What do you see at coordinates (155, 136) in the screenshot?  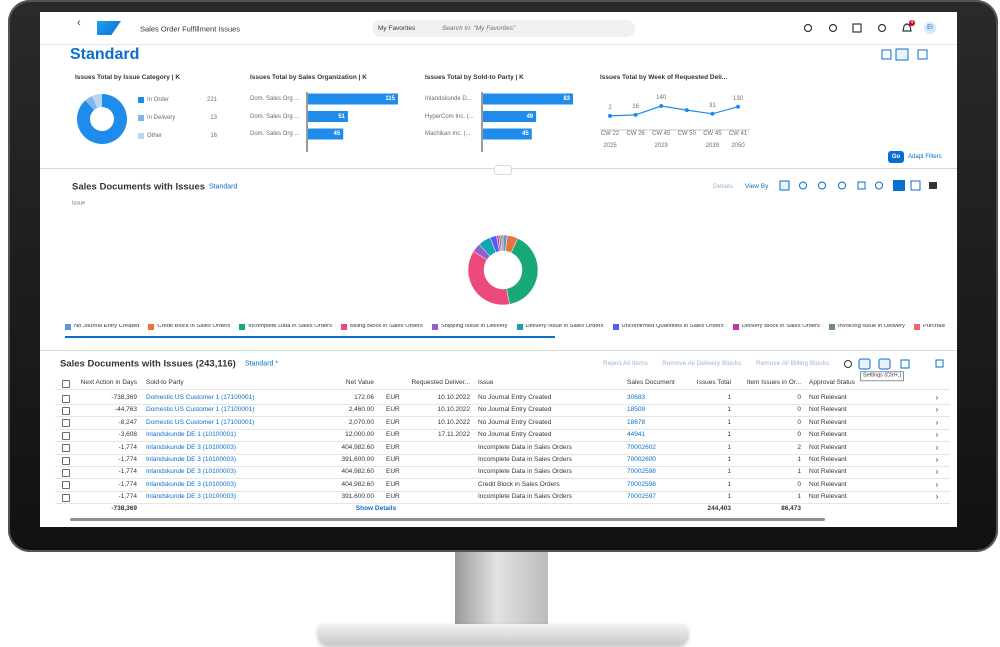 I see `legend-label: Other` at bounding box center [155, 136].